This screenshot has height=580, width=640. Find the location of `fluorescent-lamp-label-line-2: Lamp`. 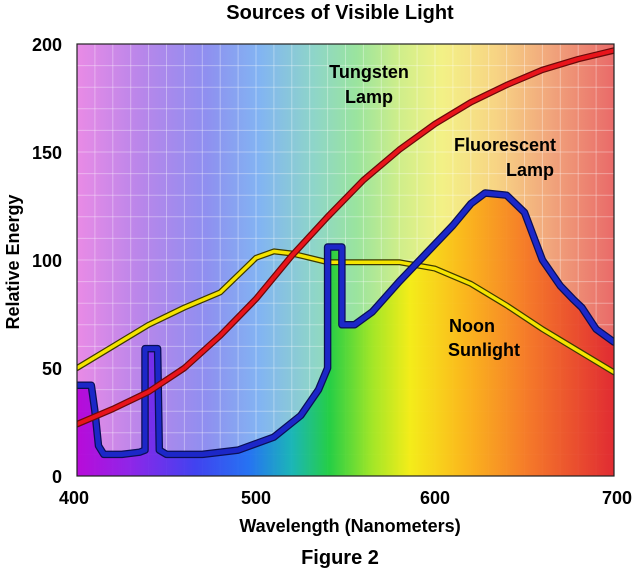

fluorescent-lamp-label-line-2: Lamp is located at coordinates (530, 170).